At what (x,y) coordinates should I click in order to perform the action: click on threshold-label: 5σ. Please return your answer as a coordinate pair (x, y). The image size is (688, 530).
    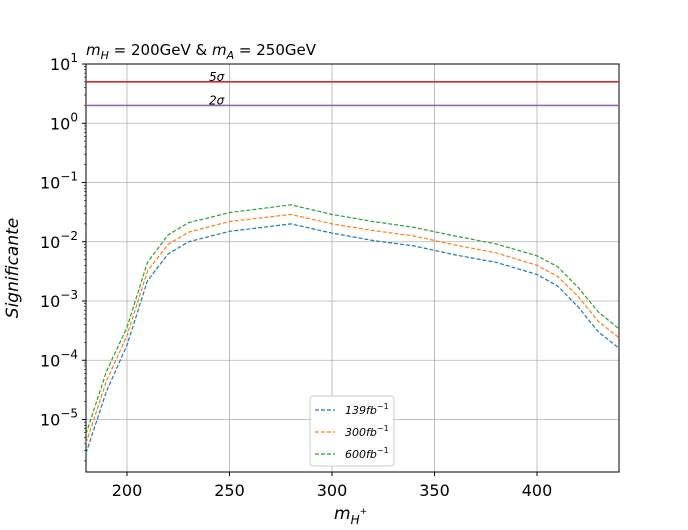
    Looking at the image, I should click on (217, 77).